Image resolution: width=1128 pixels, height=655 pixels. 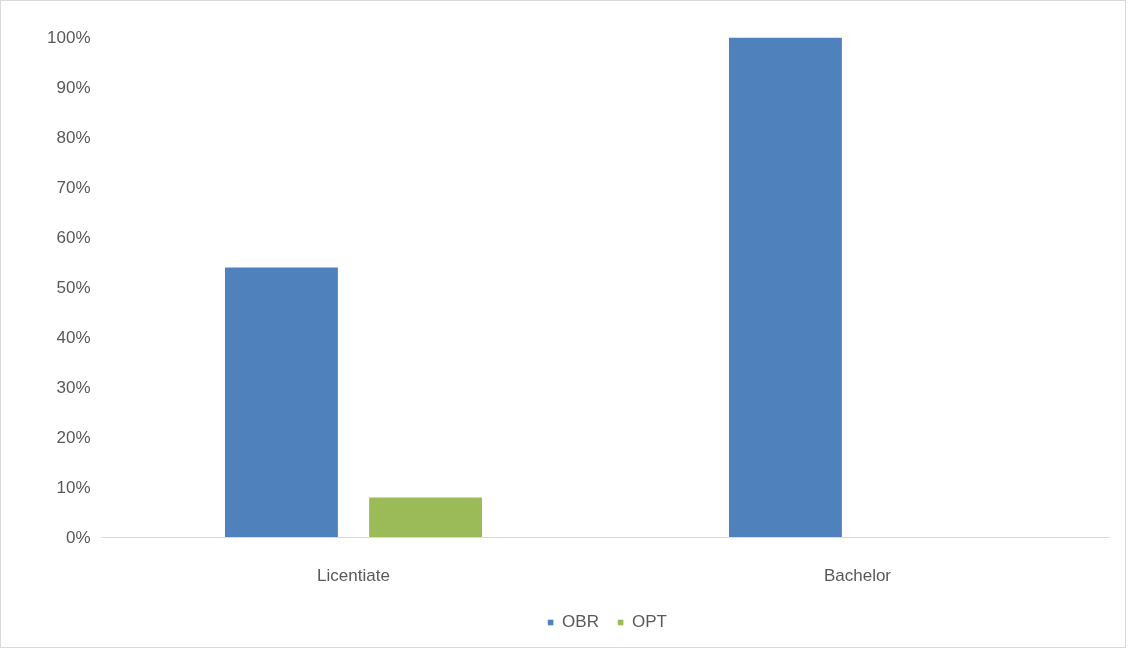 I want to click on y-tick-label: 0%, so click(x=78, y=537).